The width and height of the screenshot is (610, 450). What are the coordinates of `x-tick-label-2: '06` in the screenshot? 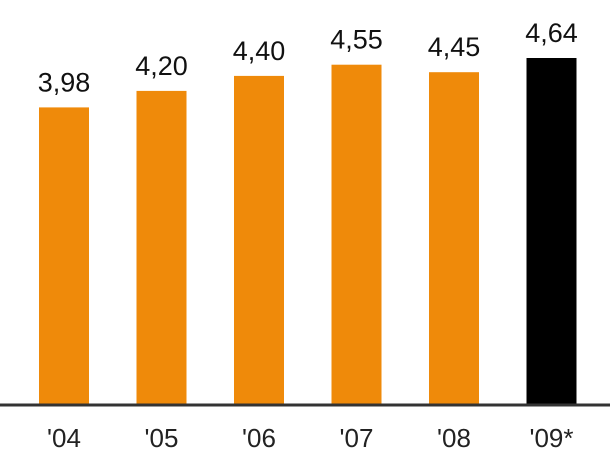 It's located at (259, 436).